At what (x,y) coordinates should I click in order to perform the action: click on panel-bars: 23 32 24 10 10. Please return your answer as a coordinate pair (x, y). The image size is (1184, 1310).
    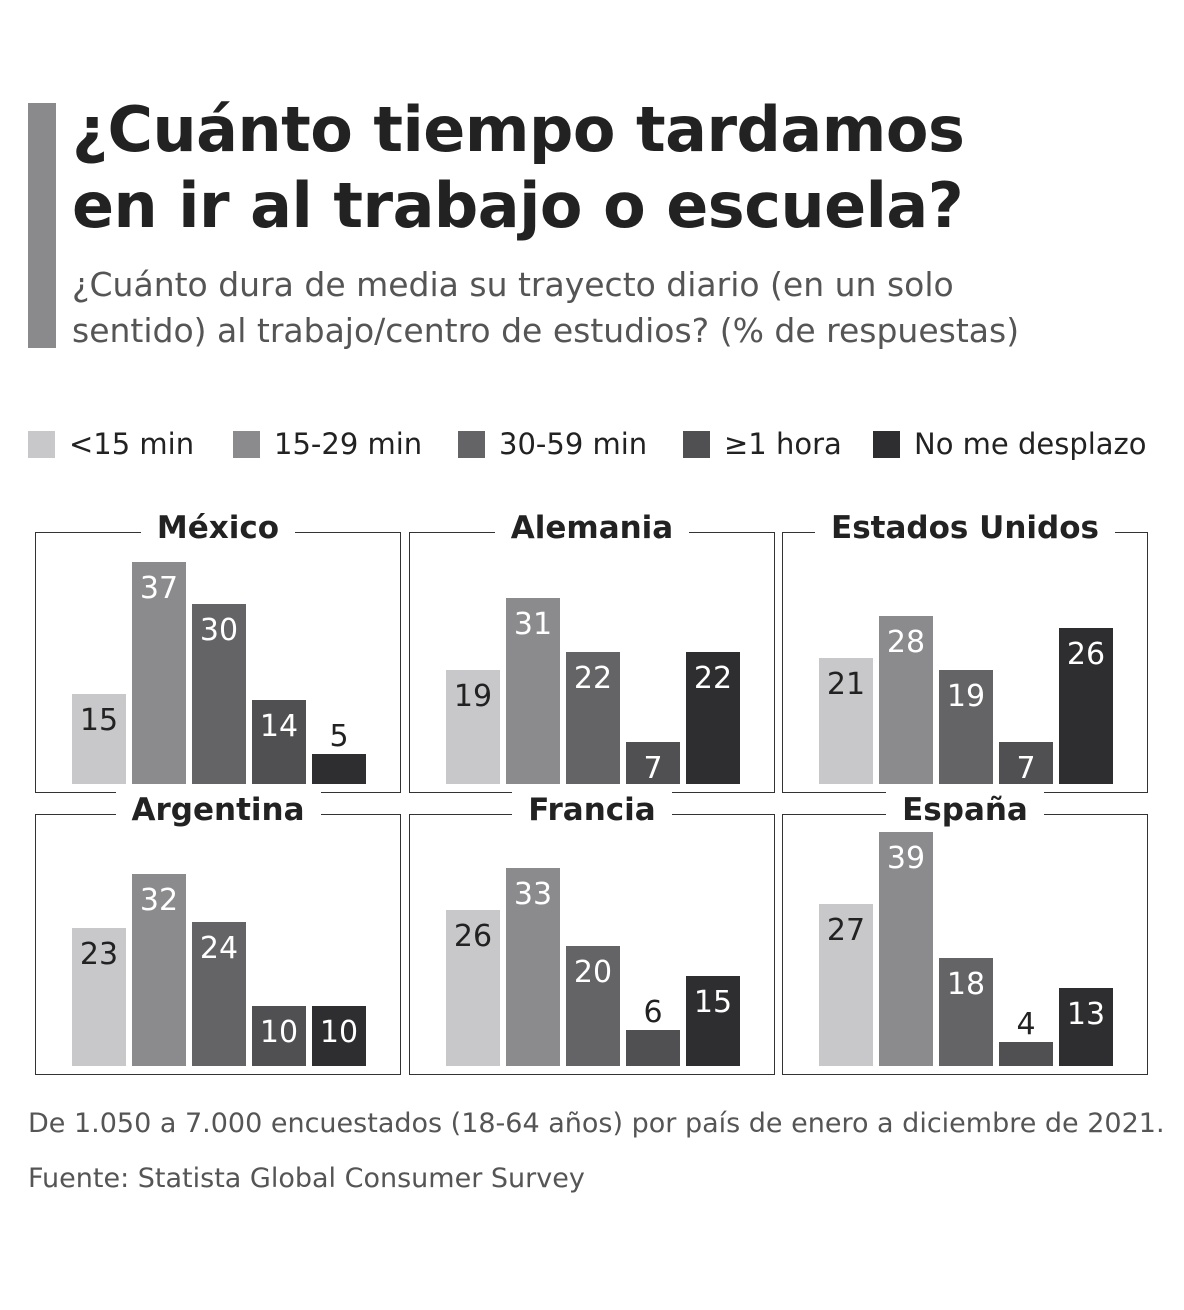
    Looking at the image, I should click on (219, 970).